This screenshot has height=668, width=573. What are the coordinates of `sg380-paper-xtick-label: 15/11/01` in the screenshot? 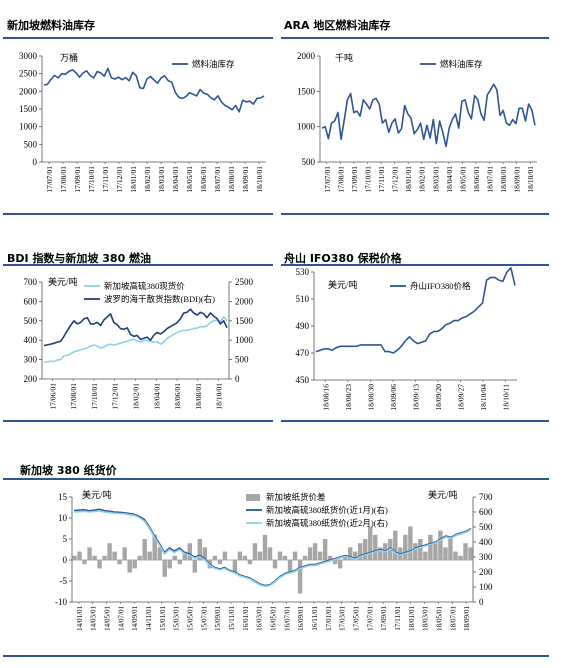 It's located at (232, 618).